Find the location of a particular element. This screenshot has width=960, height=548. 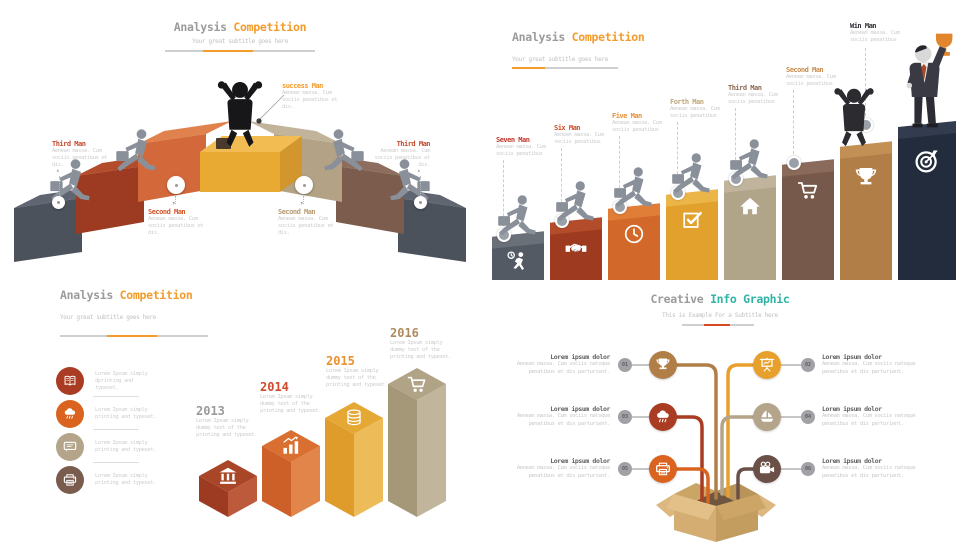

step-marker-dot is located at coordinates (58, 202).